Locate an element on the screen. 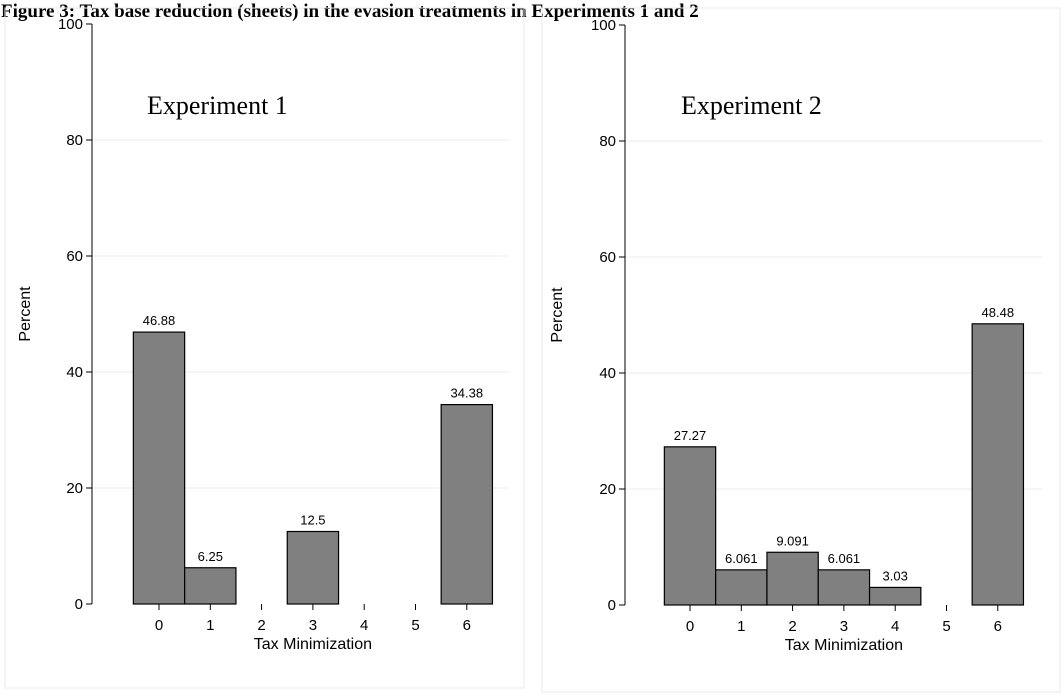 Image resolution: width=1064 pixels, height=697 pixels. bar-label-x3: 6.061 is located at coordinates (844, 558).